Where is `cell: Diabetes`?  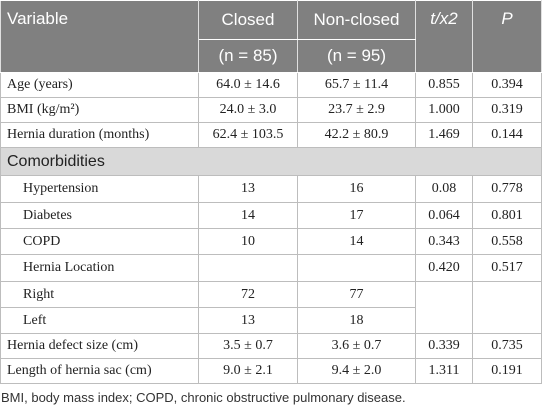 cell: Diabetes is located at coordinates (99, 215).